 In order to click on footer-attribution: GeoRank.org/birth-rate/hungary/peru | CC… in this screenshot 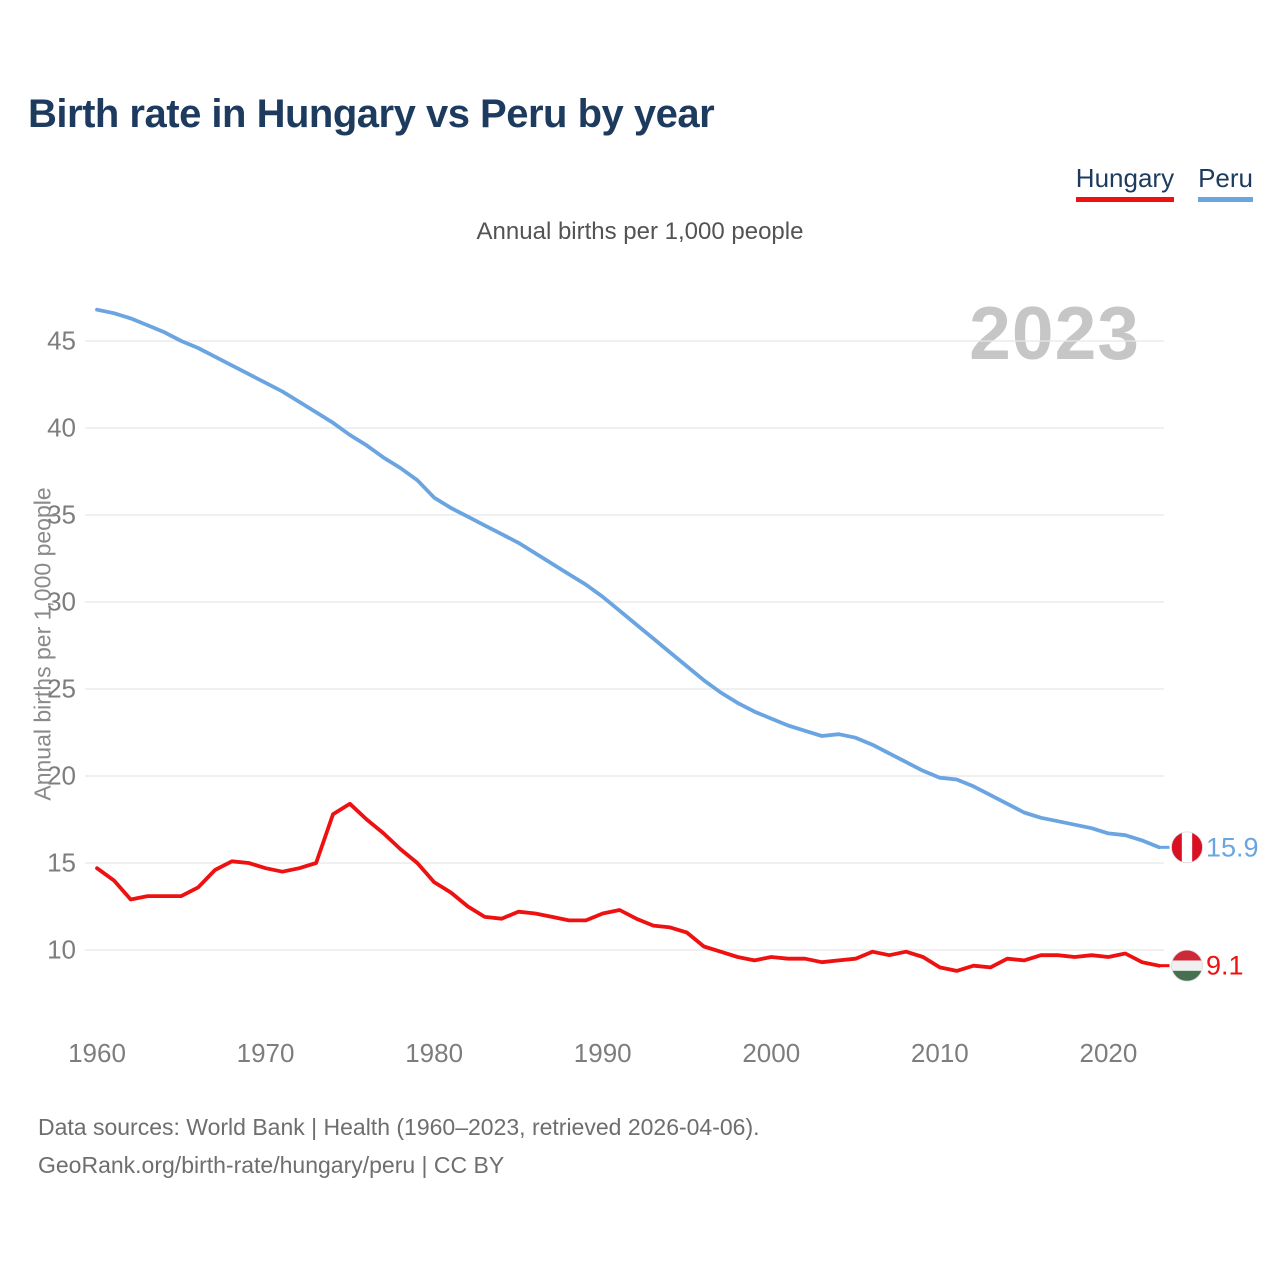, I will do `click(271, 1165)`.